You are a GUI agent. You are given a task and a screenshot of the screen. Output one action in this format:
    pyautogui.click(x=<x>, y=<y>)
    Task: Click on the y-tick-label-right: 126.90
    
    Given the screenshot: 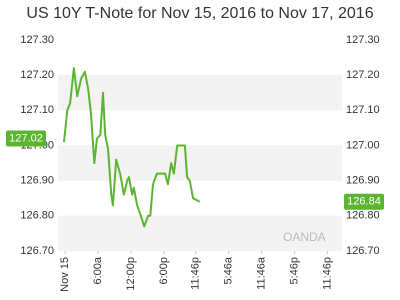 What is the action you would take?
    pyautogui.click(x=363, y=181)
    